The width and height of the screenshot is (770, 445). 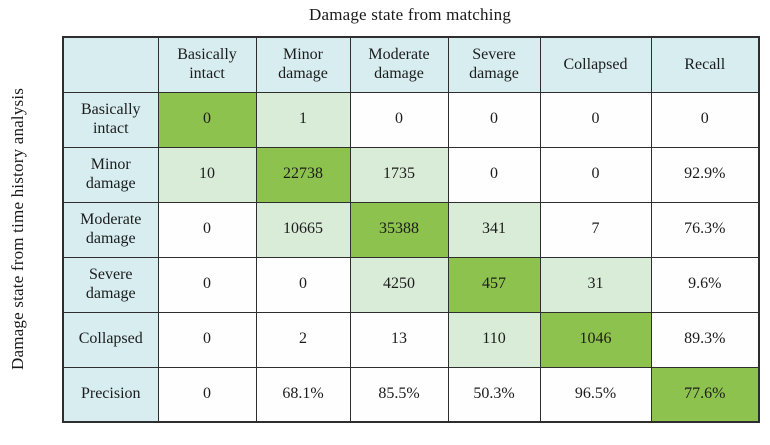 What do you see at coordinates (207, 394) in the screenshot?
I see `precision-cell: 0` at bounding box center [207, 394].